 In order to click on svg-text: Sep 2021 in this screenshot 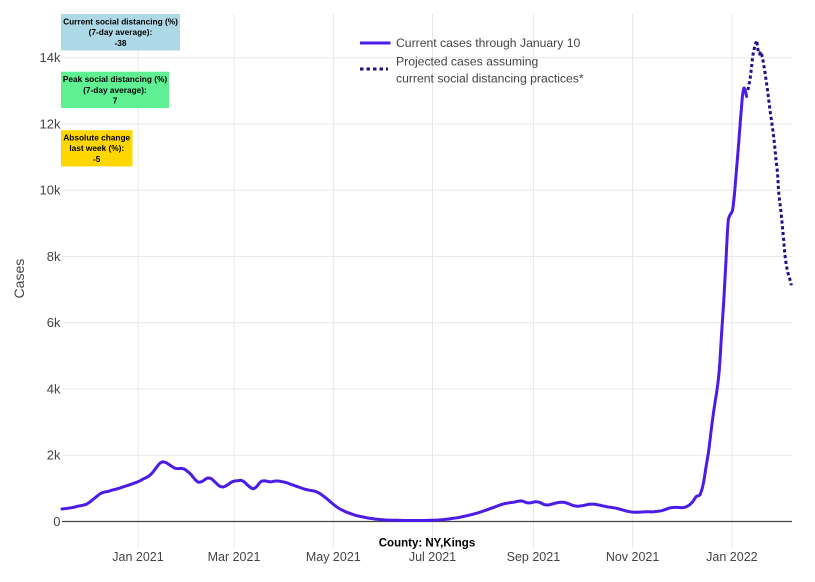, I will do `click(534, 557)`.